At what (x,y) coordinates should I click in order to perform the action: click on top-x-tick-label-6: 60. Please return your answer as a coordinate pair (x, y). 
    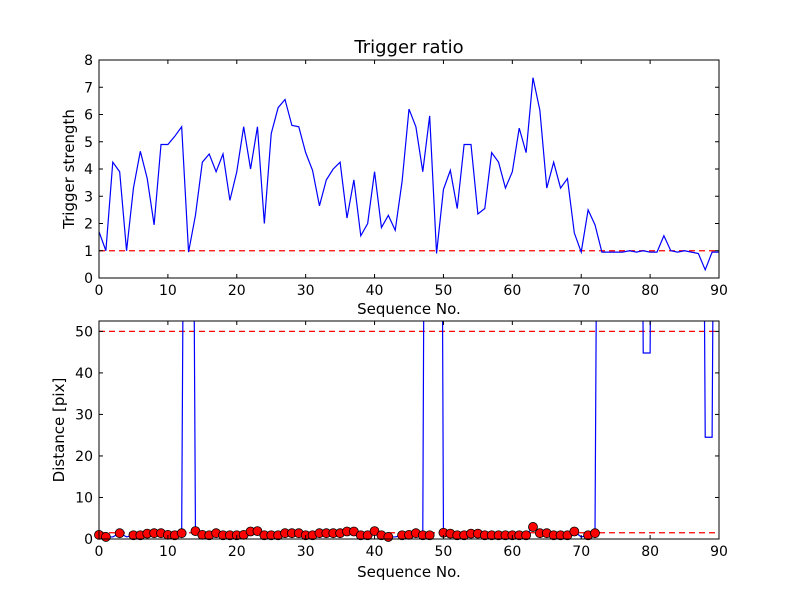
    Looking at the image, I should click on (512, 291).